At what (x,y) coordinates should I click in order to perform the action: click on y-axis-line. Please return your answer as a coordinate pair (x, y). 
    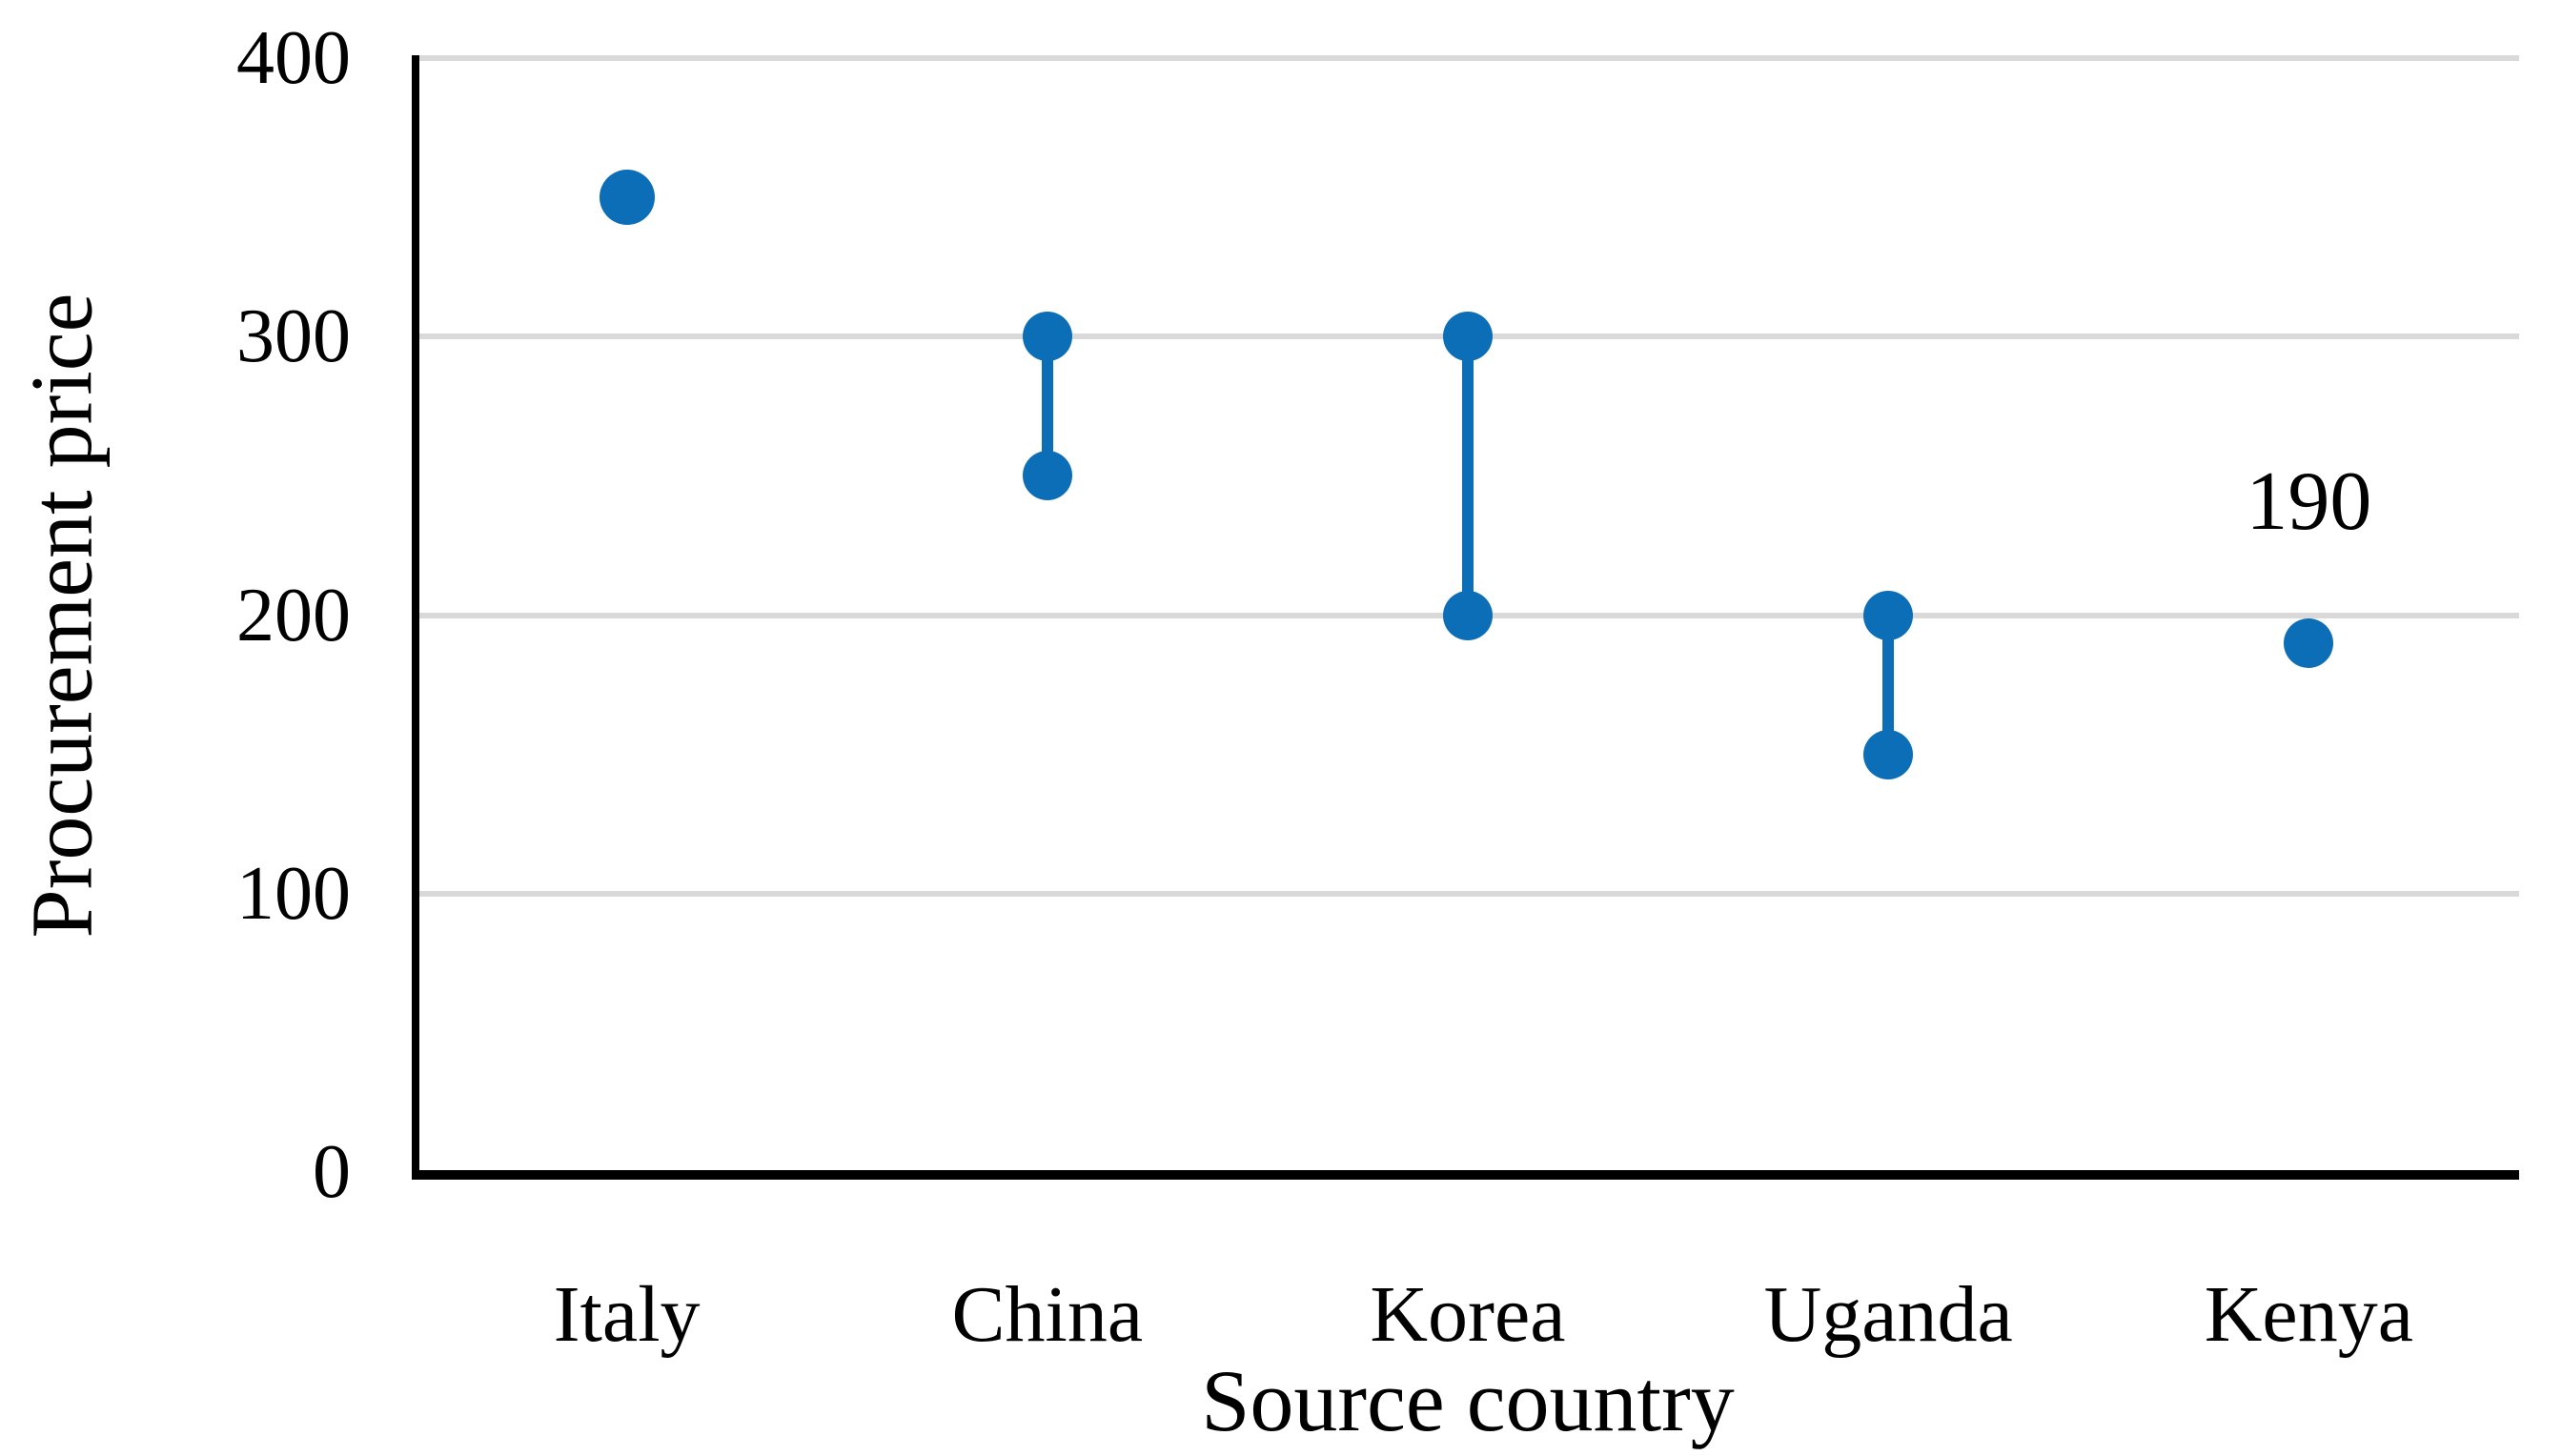
    Looking at the image, I should click on (416, 616).